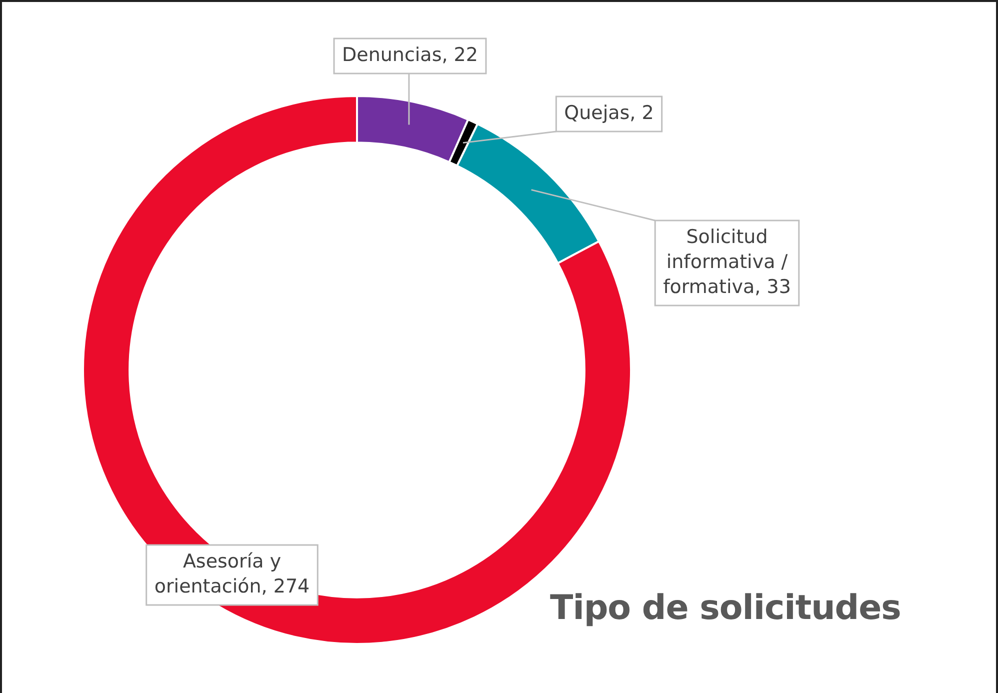 This screenshot has height=693, width=998. I want to click on slice-label: Solicitud informativa / formativa, 33, so click(727, 262).